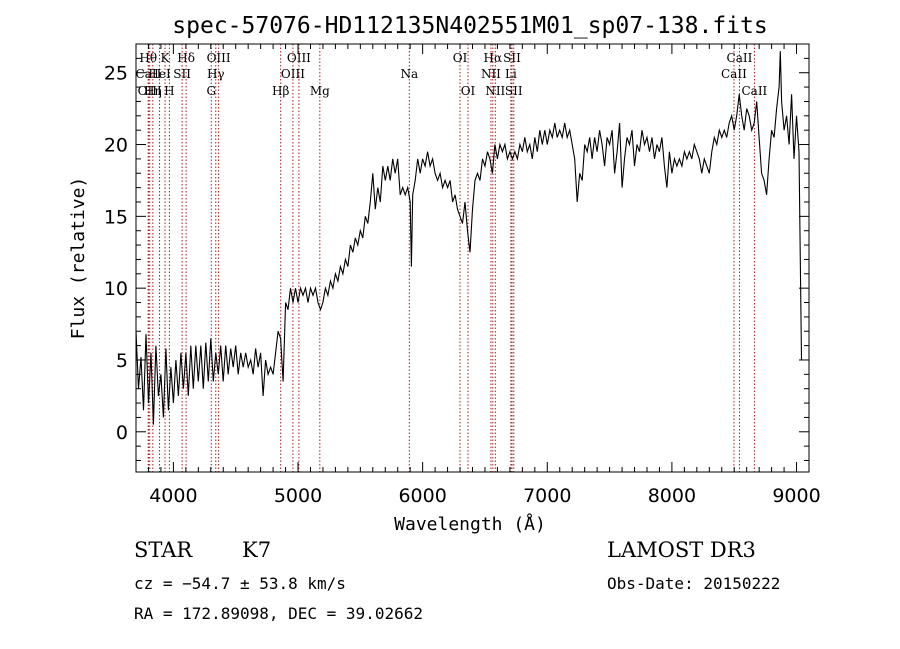 This screenshot has height=649, width=900. I want to click on line-marker-label: Li, so click(511, 74).